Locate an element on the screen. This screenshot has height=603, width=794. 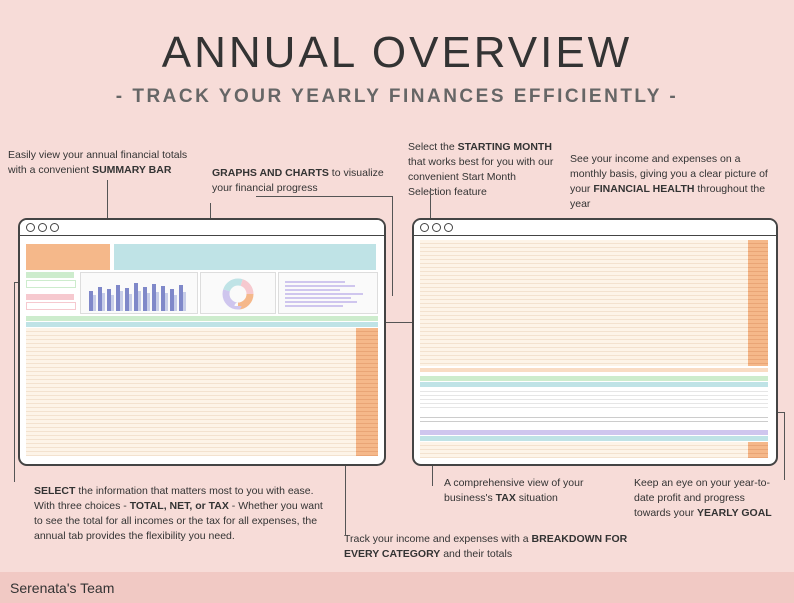
expense-total-column is located at coordinates (758, 303).